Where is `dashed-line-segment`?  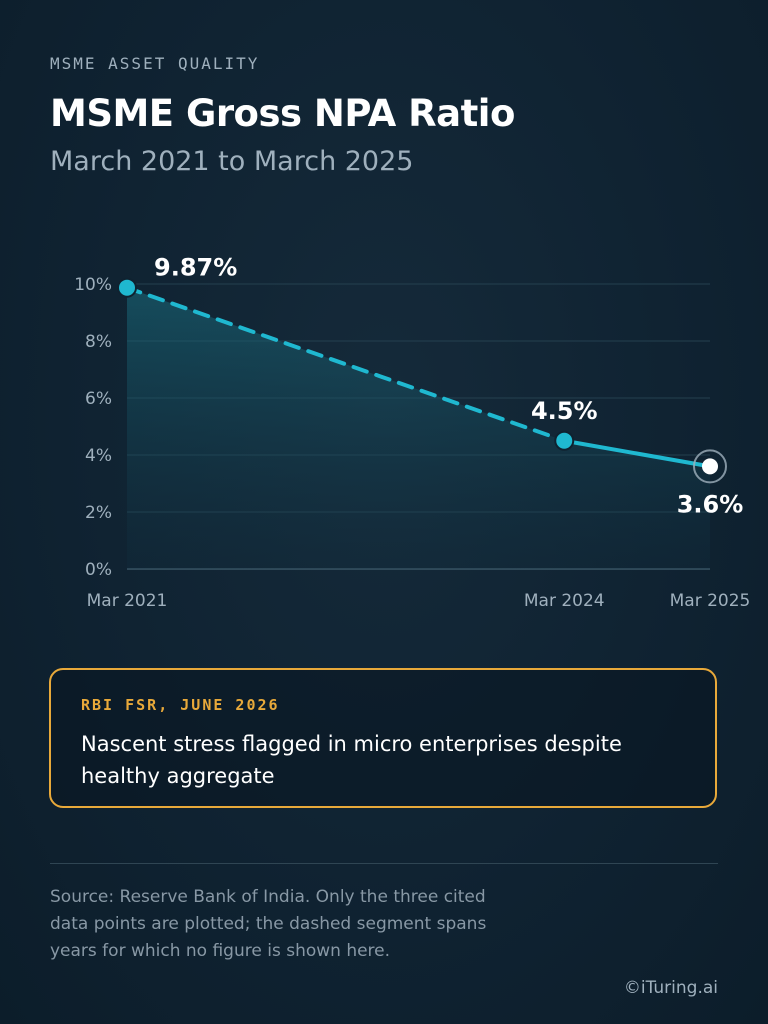
dashed-line-segment is located at coordinates (346, 364).